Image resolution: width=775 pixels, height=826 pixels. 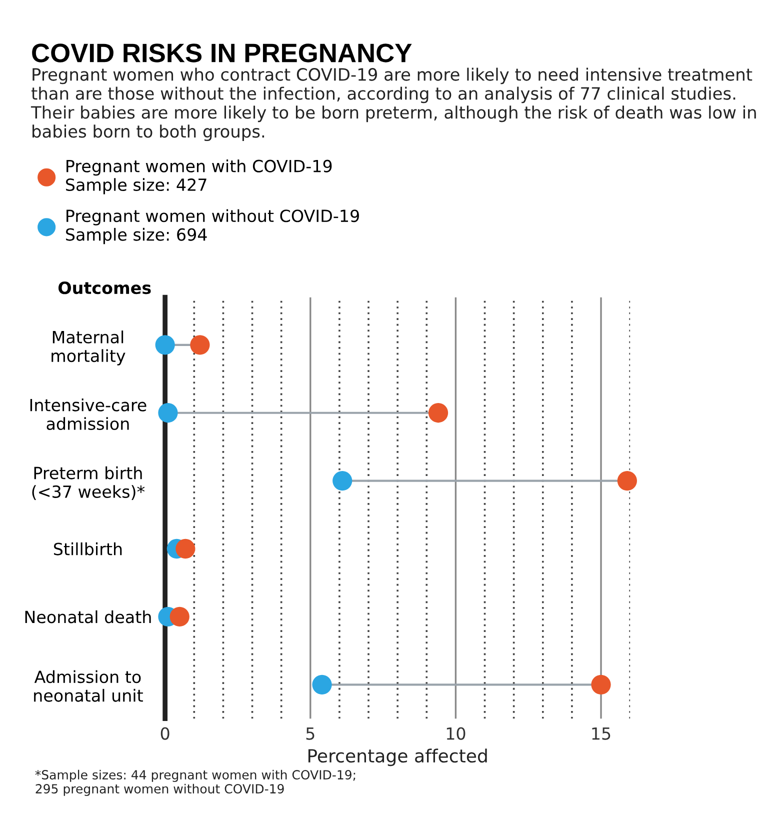 What do you see at coordinates (88, 617) in the screenshot?
I see `y-tick-label: Neonatal death` at bounding box center [88, 617].